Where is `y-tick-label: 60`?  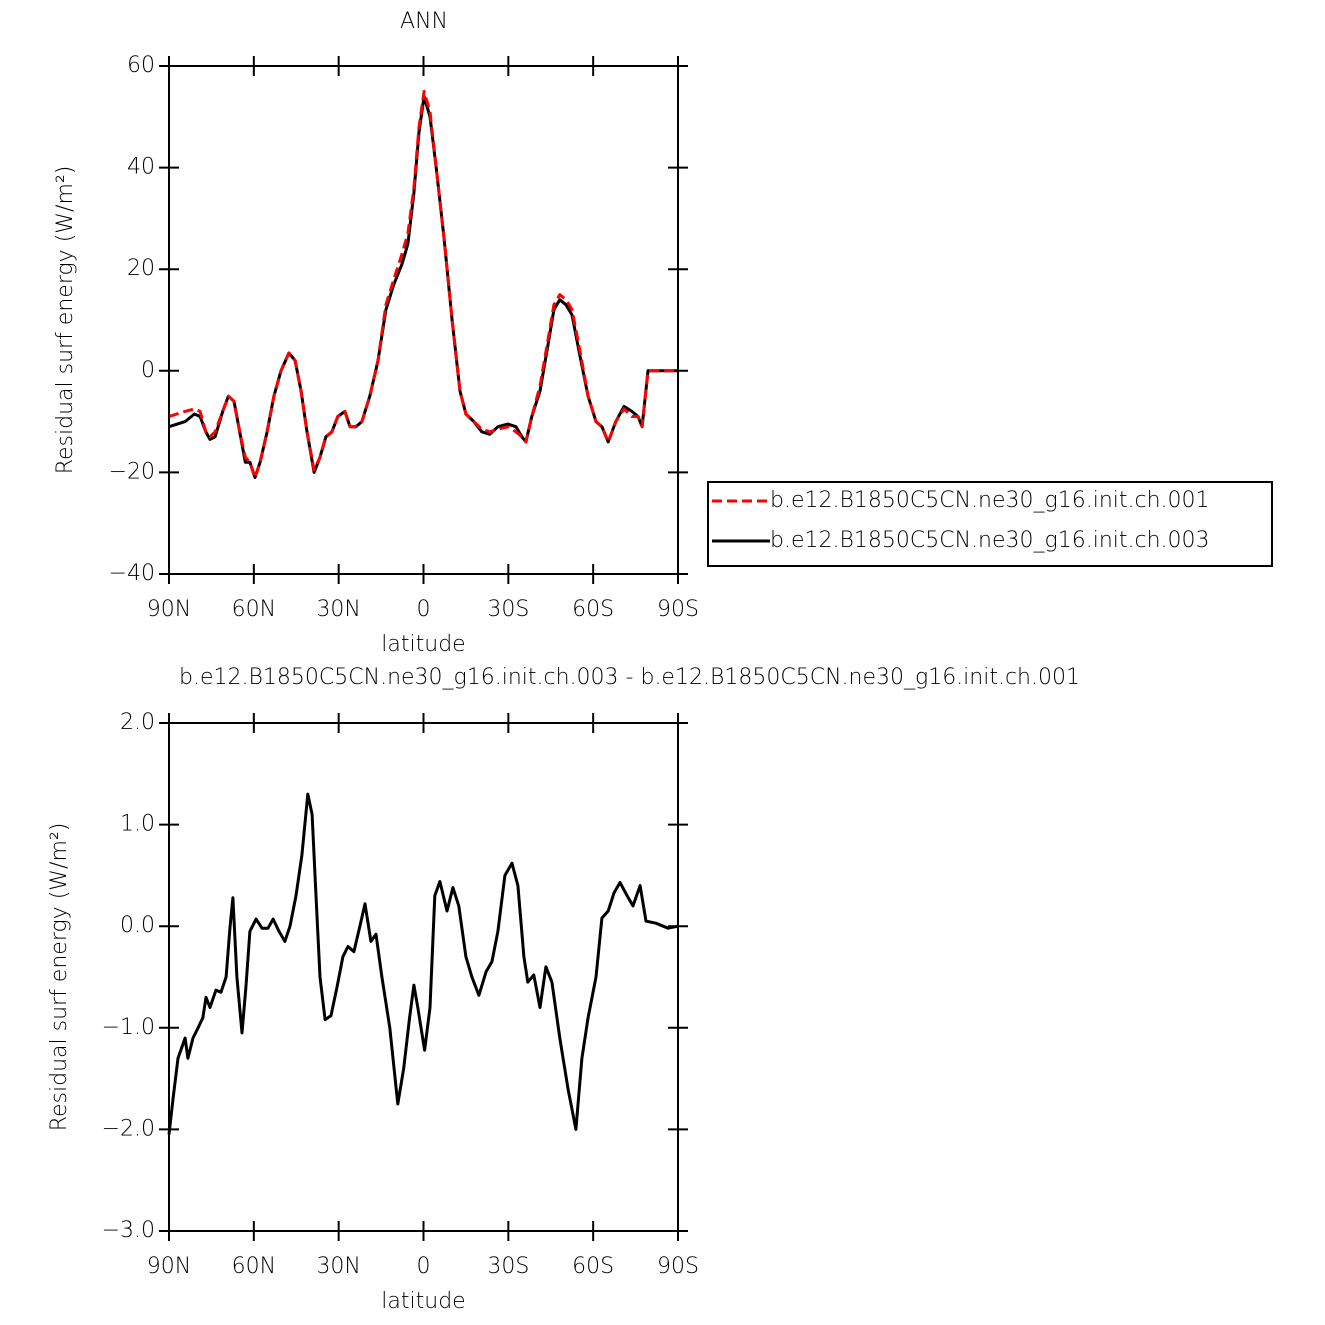 y-tick-label: 60 is located at coordinates (141, 65).